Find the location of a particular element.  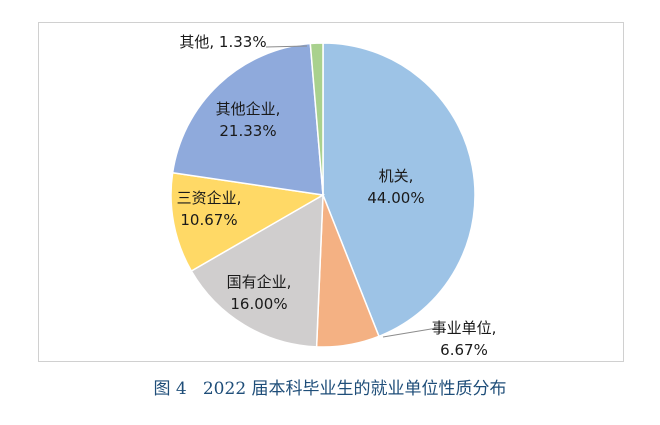

slice-label-2: 事业单位, 6.67% is located at coordinates (464, 339).